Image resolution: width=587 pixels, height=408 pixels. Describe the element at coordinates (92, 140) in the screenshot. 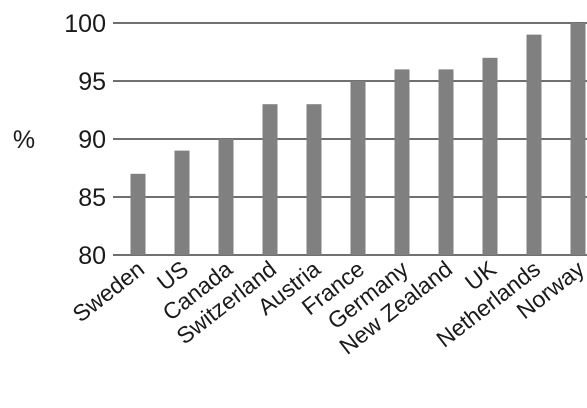

I see `y-tick-label: 90` at that location.